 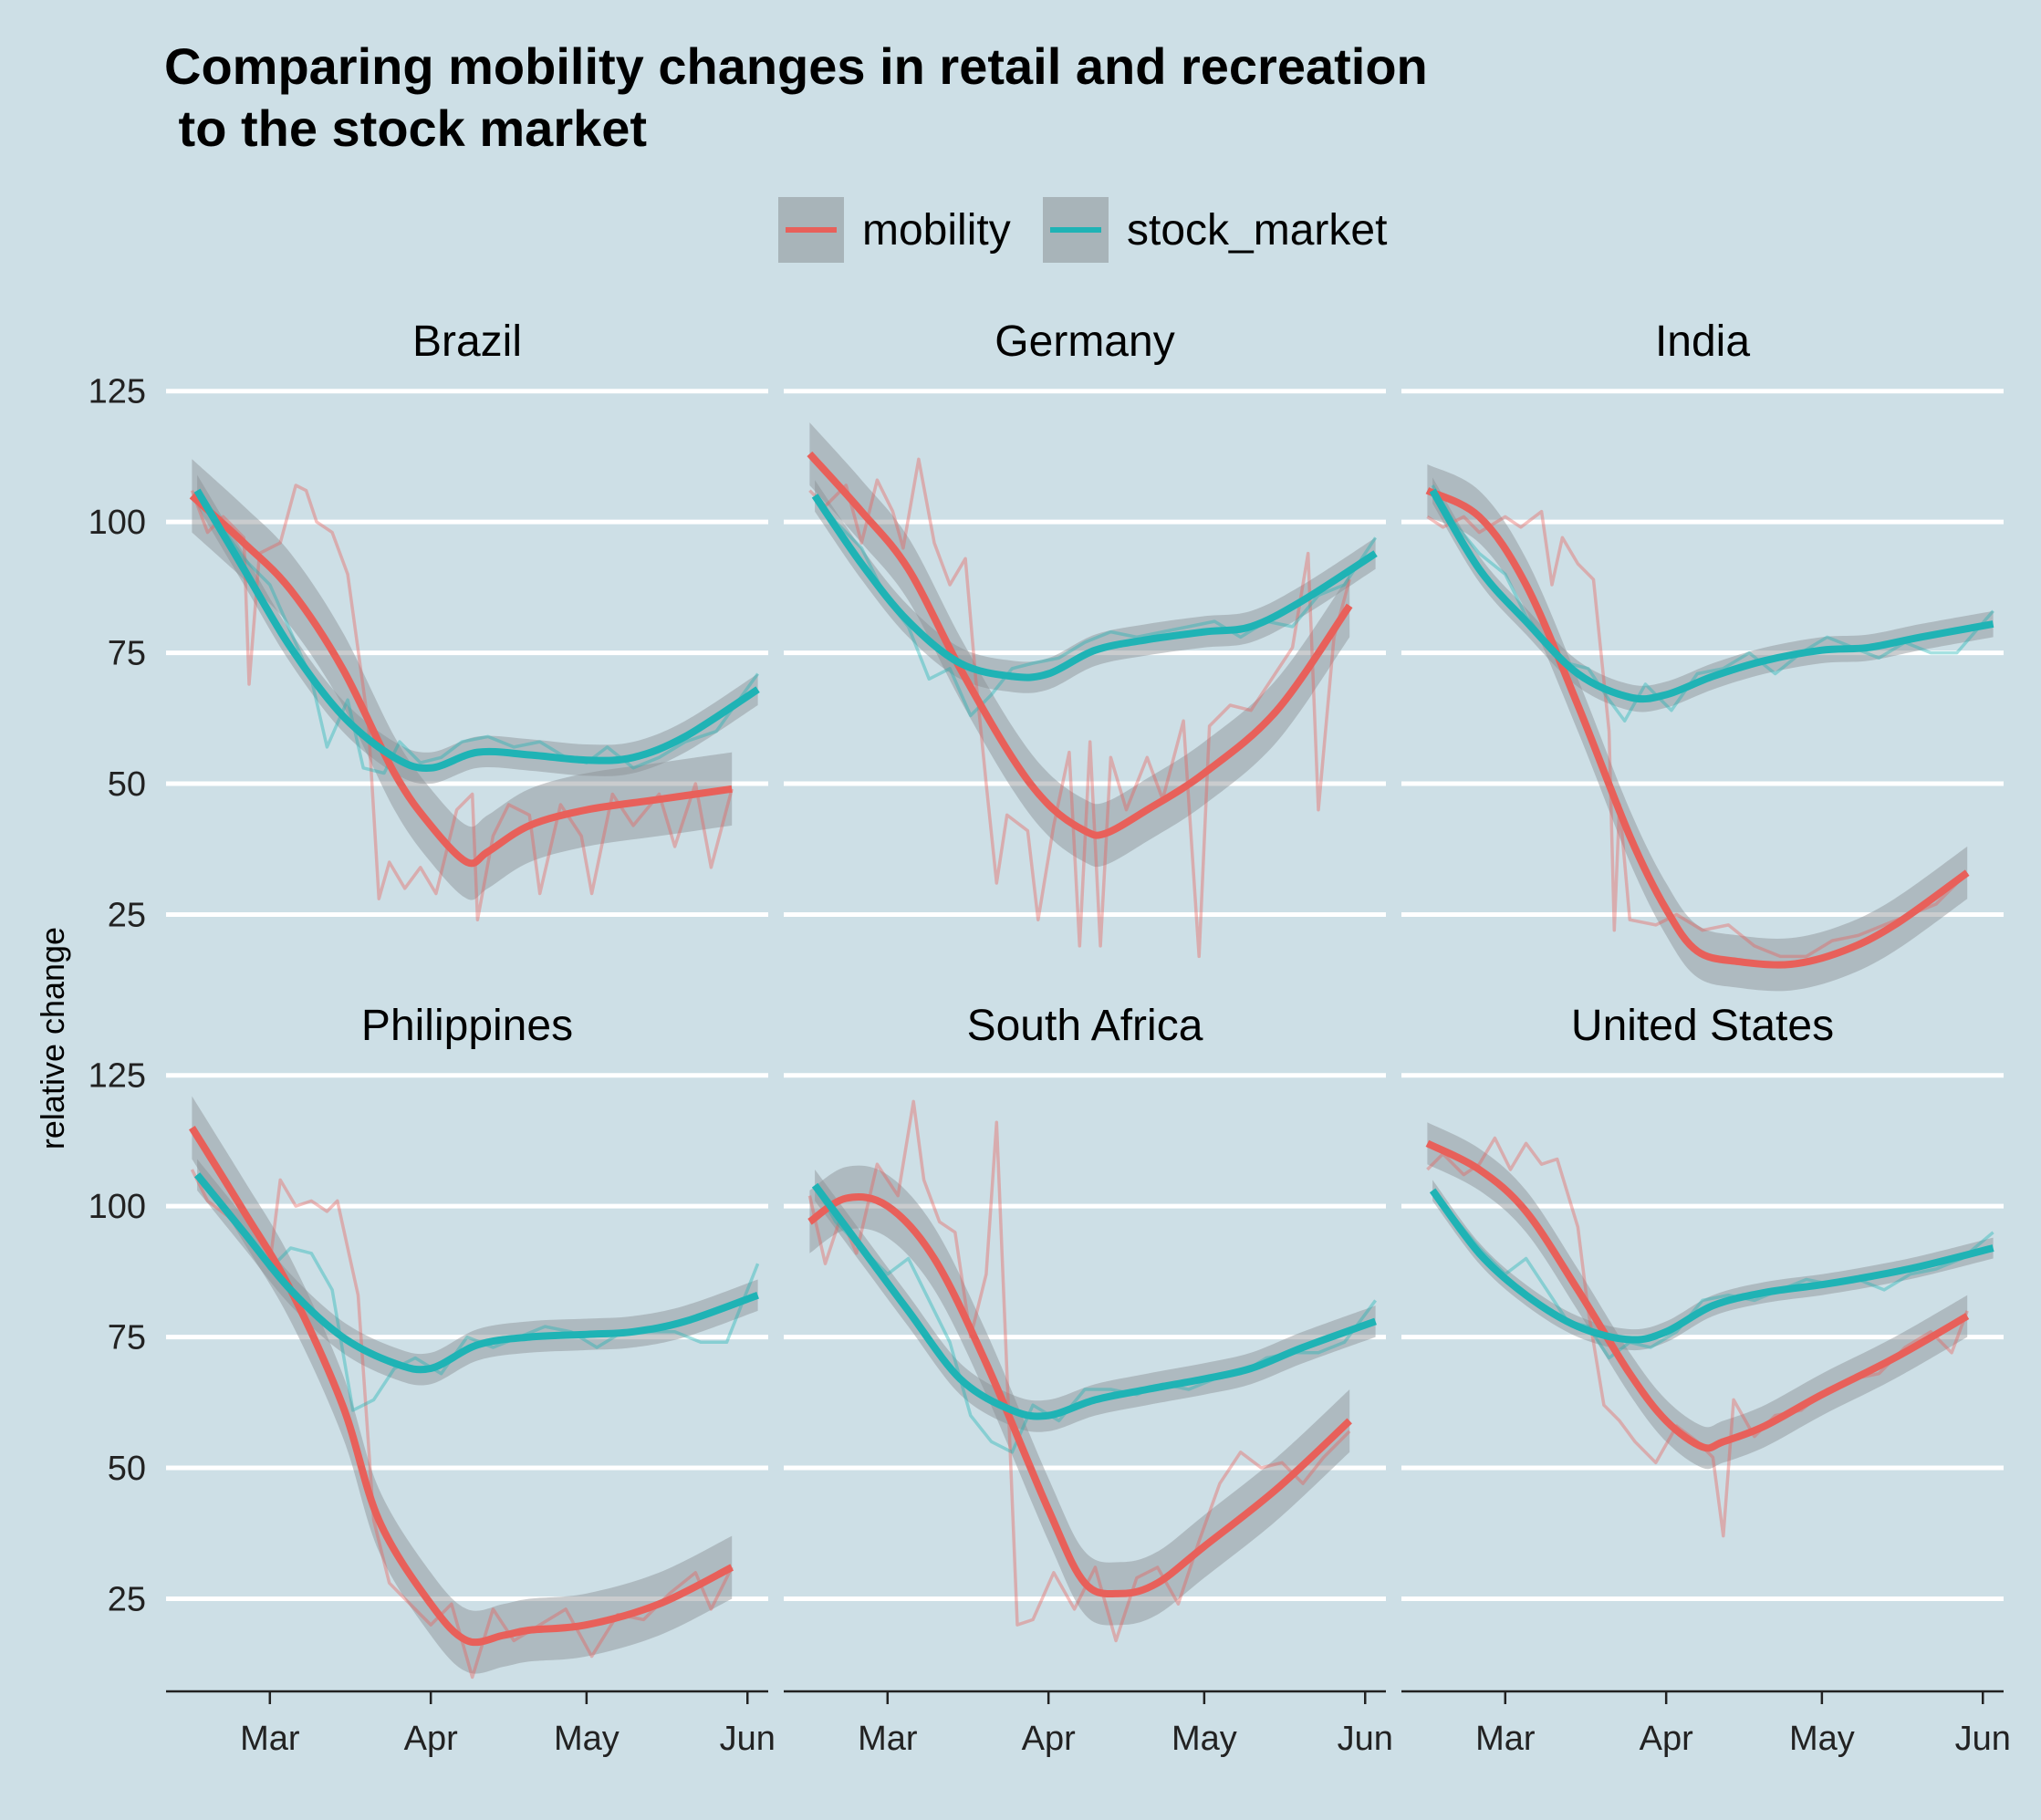 I want to click on trend-line-stock_market-india, so click(x=1711, y=595).